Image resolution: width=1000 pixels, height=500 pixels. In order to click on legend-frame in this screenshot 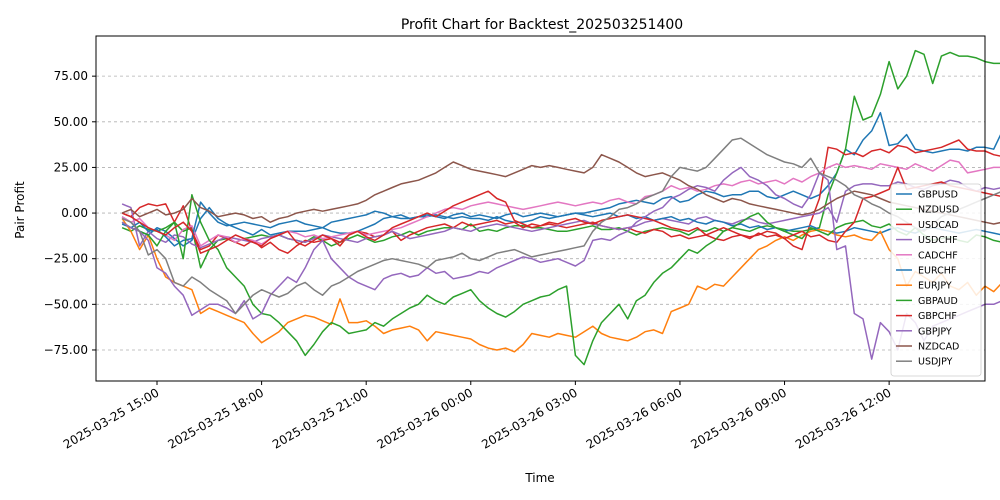, I will do `click(936, 280)`.